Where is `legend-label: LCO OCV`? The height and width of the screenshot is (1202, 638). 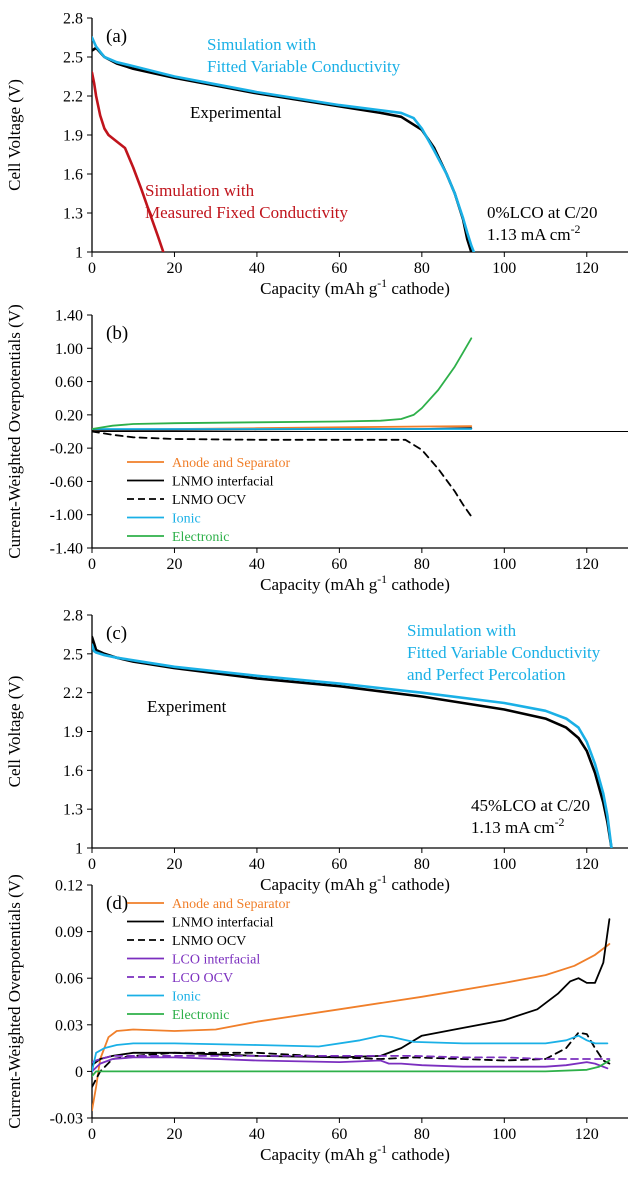
legend-label: LCO OCV is located at coordinates (202, 978).